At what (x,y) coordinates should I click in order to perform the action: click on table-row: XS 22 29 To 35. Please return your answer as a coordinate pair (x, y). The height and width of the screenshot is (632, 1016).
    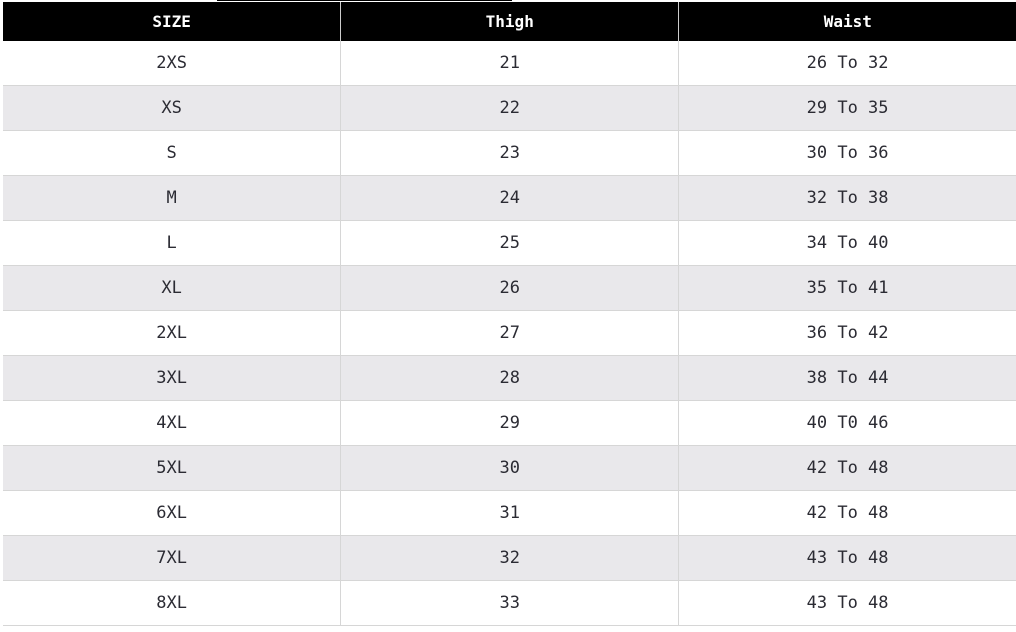
    Looking at the image, I should click on (509, 108).